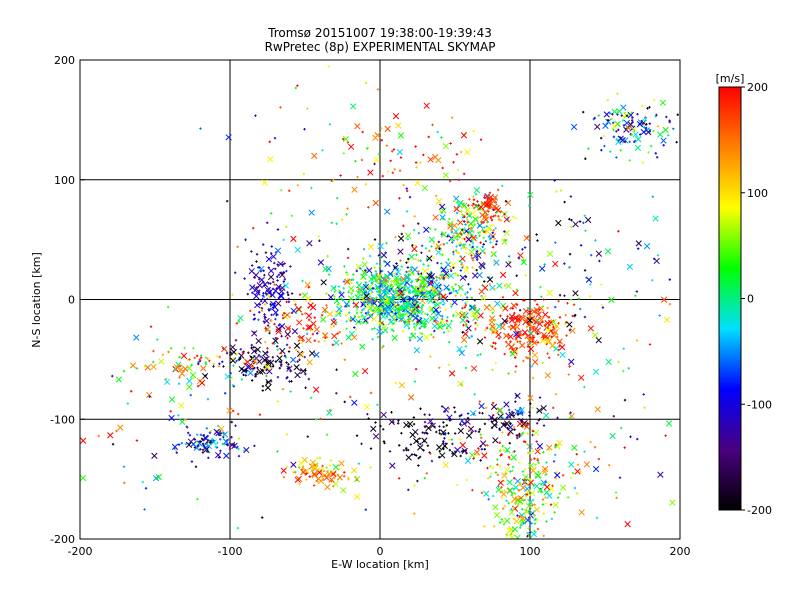 The height and width of the screenshot is (604, 800). What do you see at coordinates (730, 78) in the screenshot?
I see `colorbar-label: [m/s]` at bounding box center [730, 78].